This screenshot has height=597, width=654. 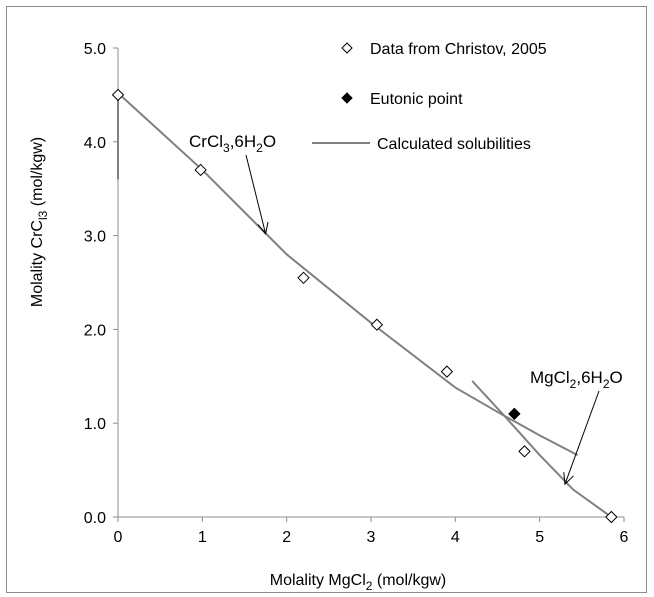 I want to click on x-tick-label: 1, so click(x=202, y=537).